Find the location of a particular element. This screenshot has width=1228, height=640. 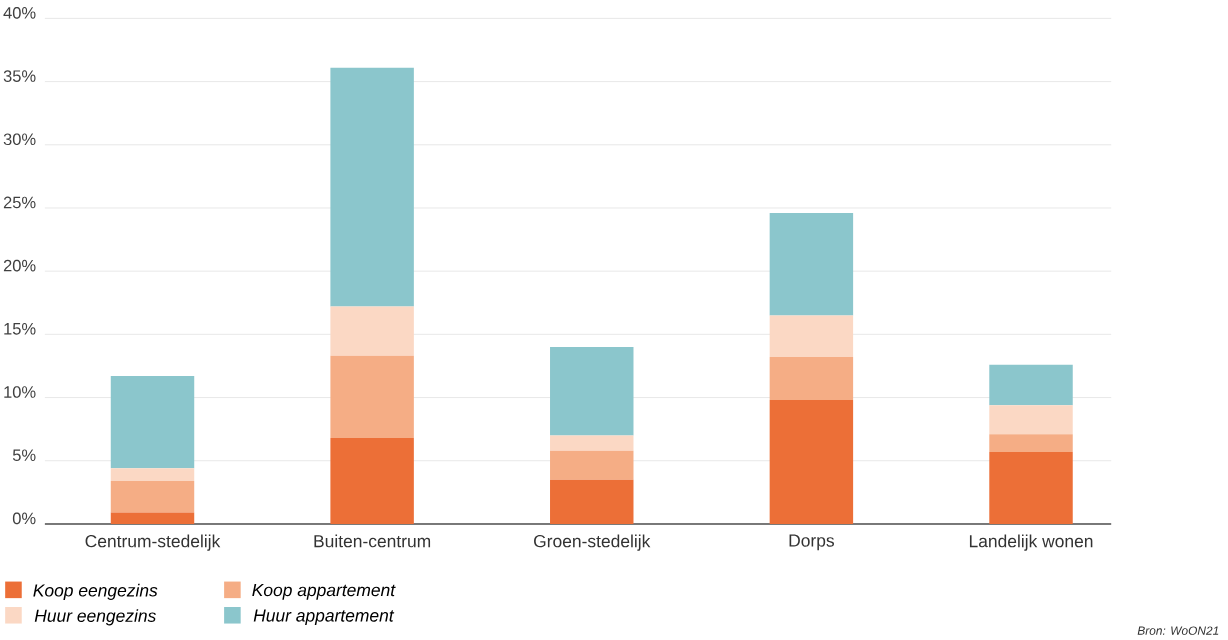

text: Bron: WoON21 is located at coordinates (1178, 630).